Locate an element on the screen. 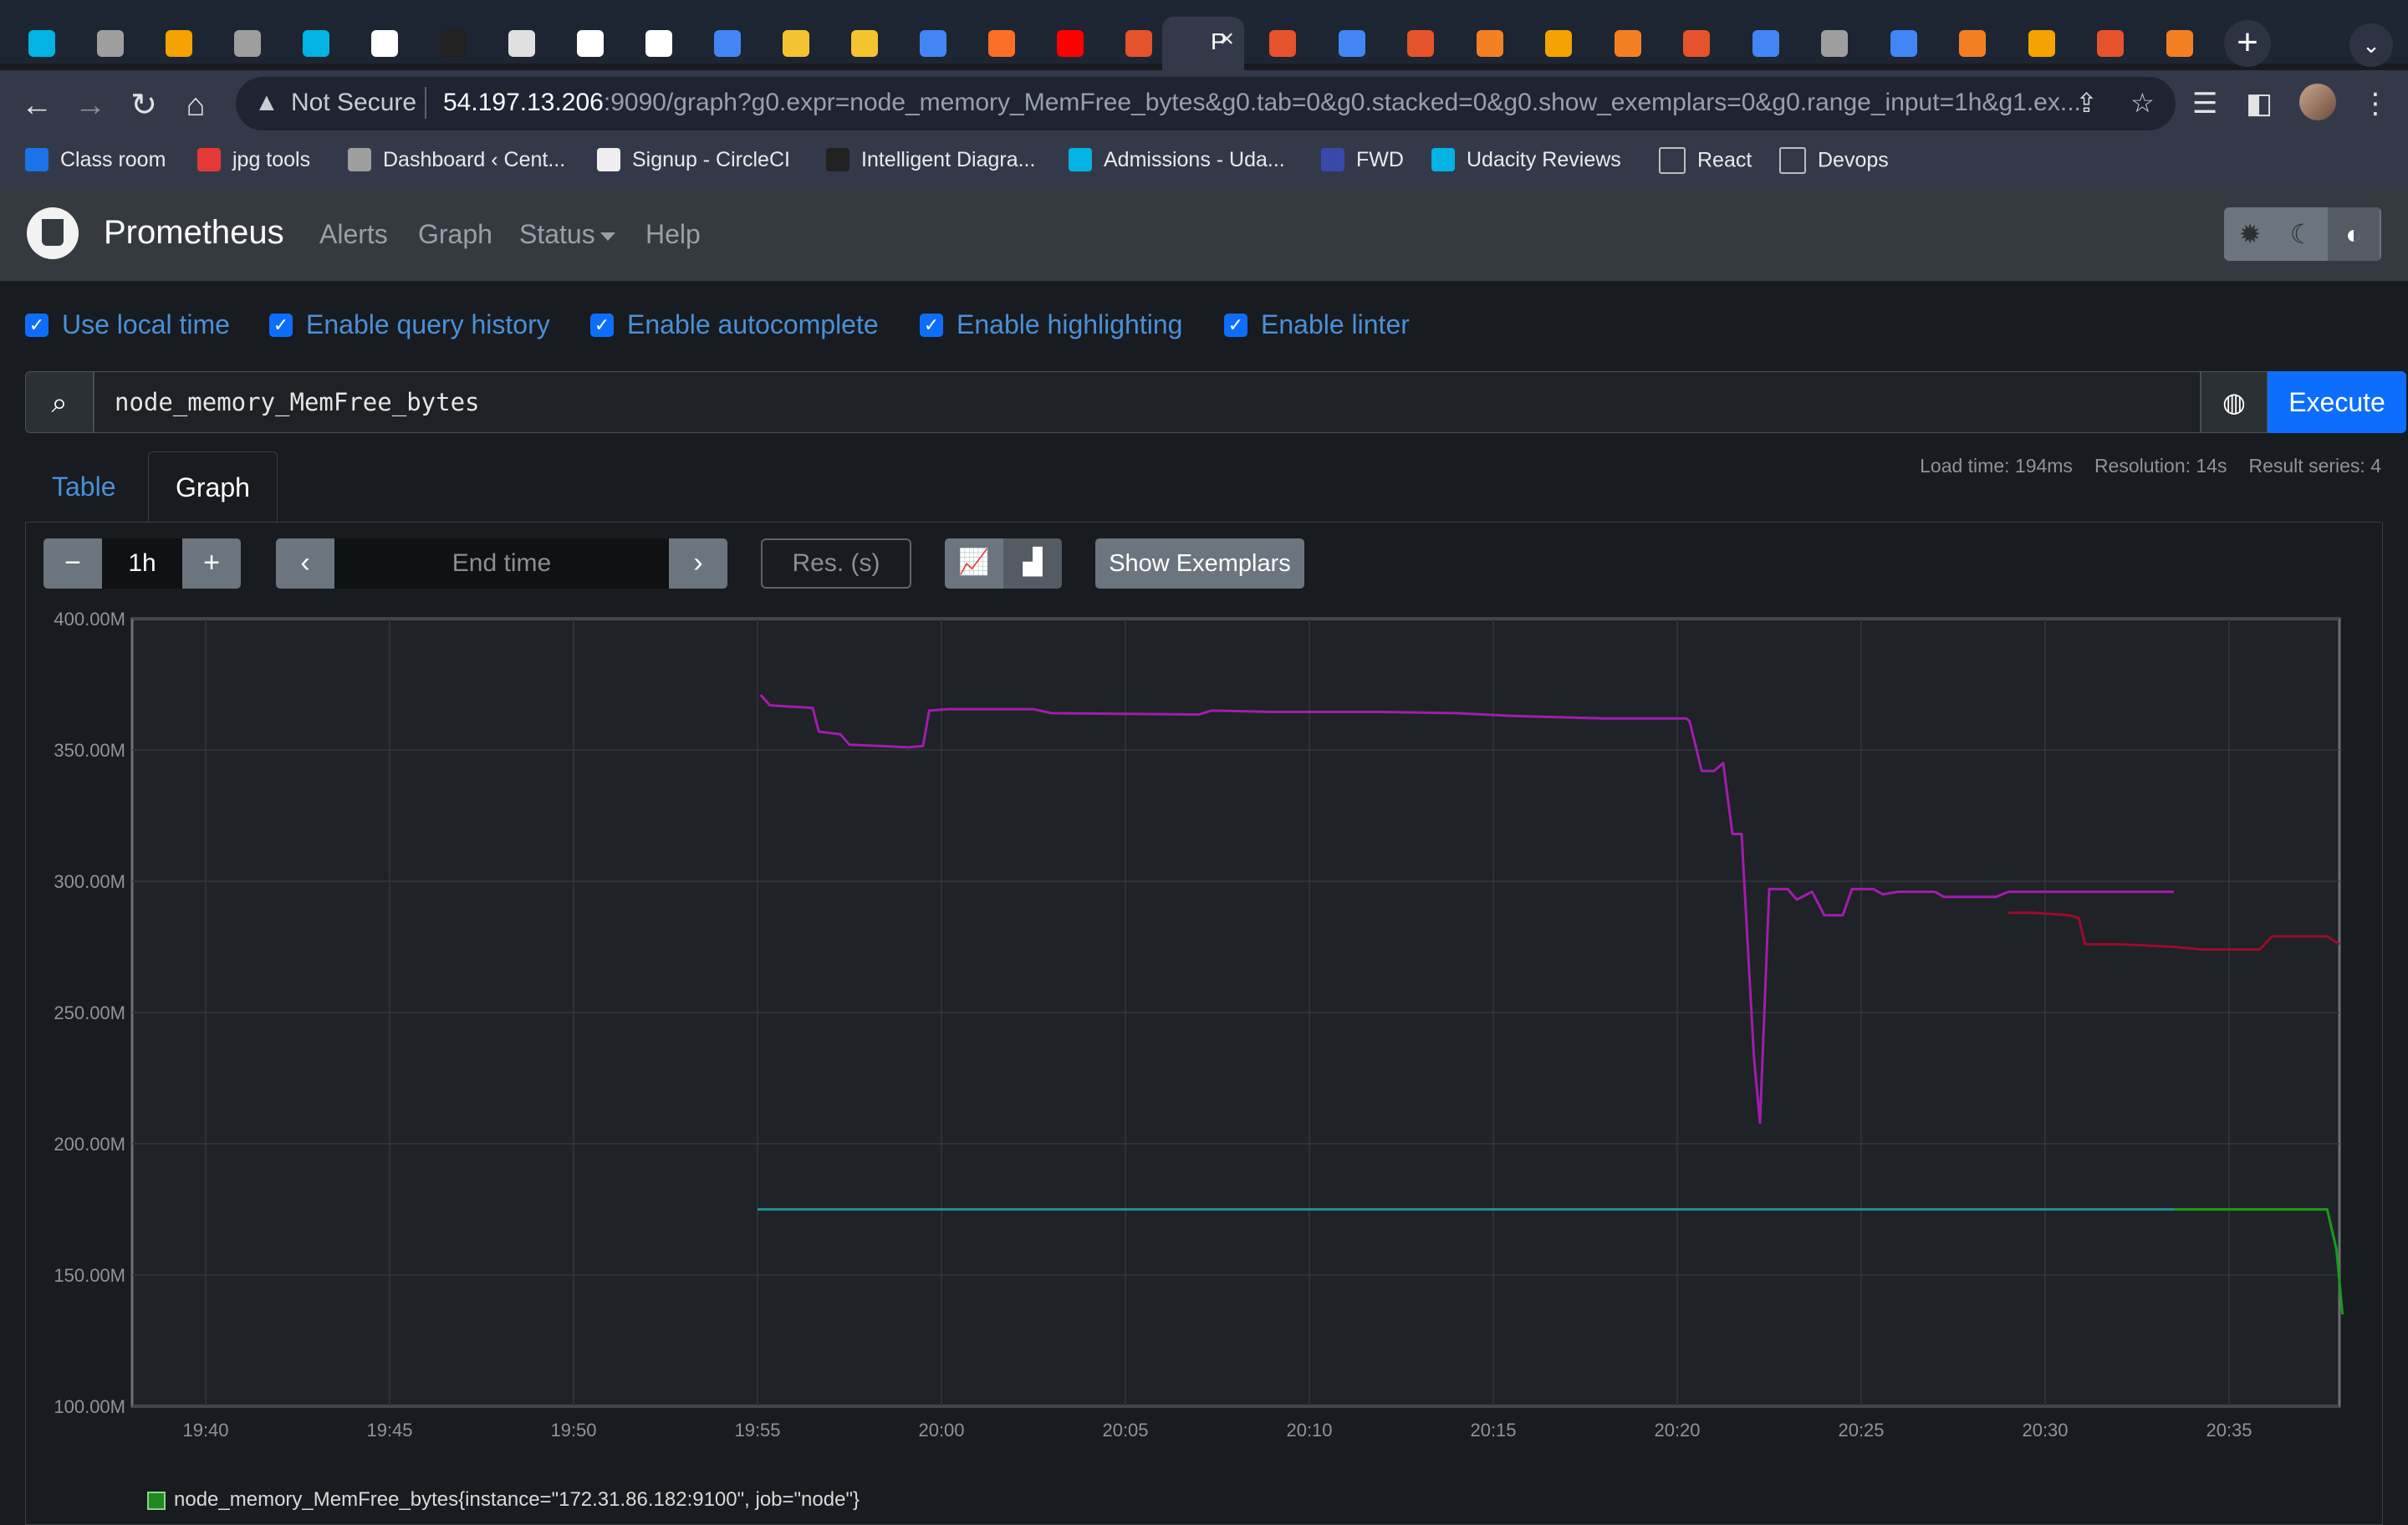 This screenshot has width=2408, height=1525. increase-range-button: + is located at coordinates (212, 563).